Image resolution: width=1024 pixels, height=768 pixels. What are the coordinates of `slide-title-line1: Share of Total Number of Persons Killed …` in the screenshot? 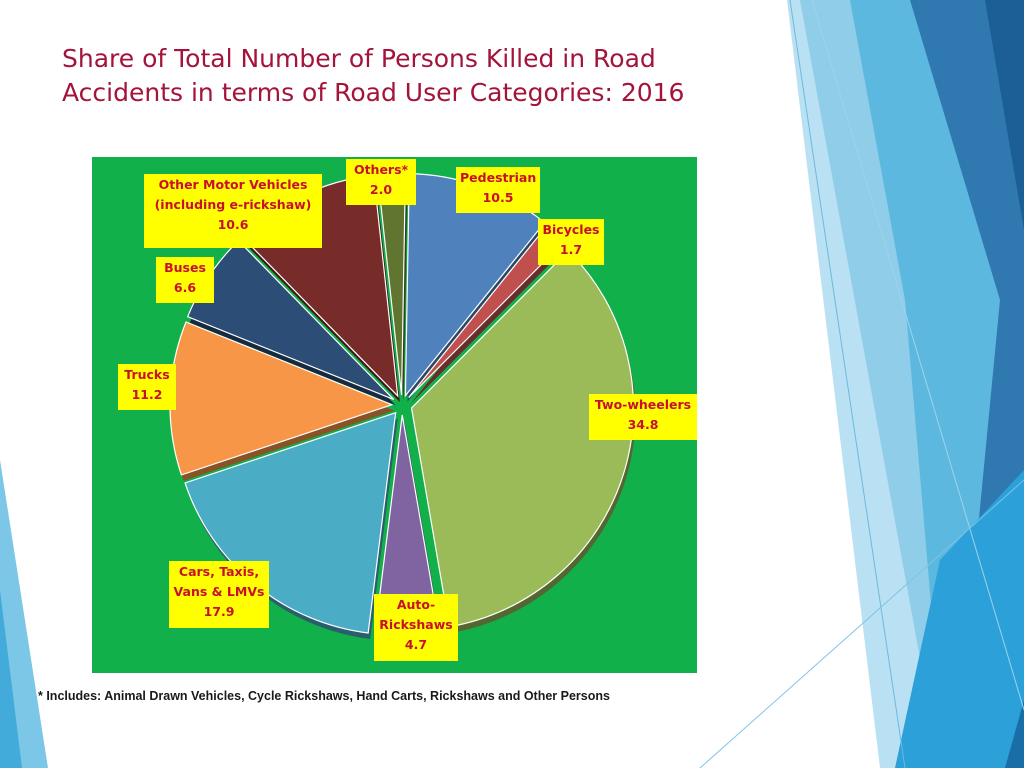 It's located at (359, 58).